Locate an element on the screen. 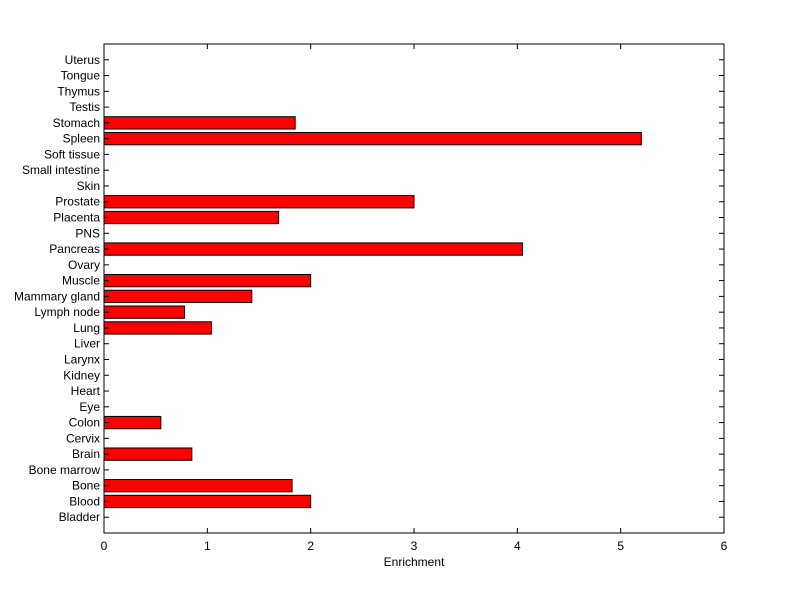  y-tick-label-tongue: Tongue is located at coordinates (81, 76).